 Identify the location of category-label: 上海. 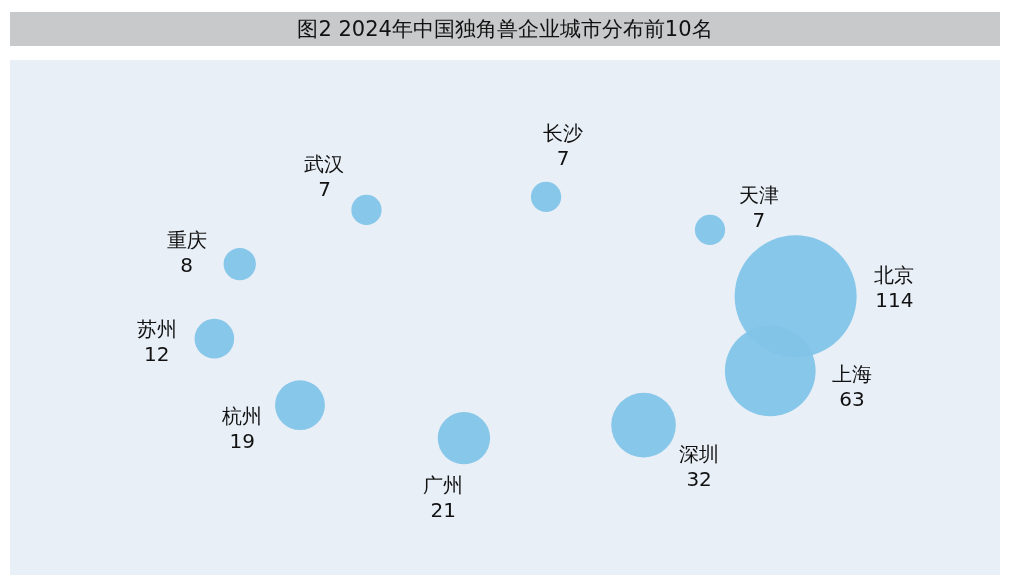
(851, 373).